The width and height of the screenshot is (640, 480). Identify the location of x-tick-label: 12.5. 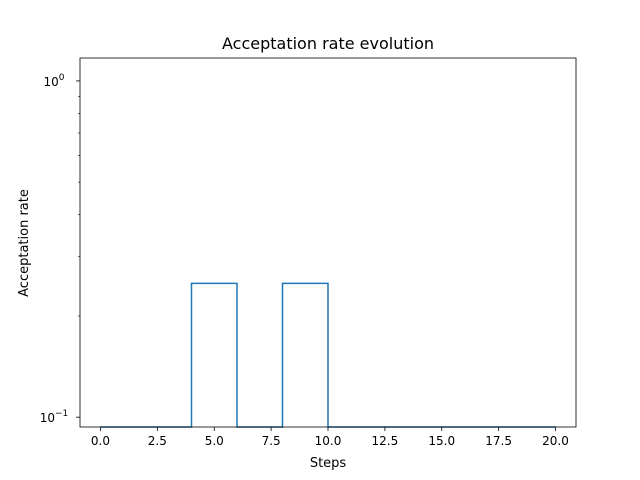
(385, 441).